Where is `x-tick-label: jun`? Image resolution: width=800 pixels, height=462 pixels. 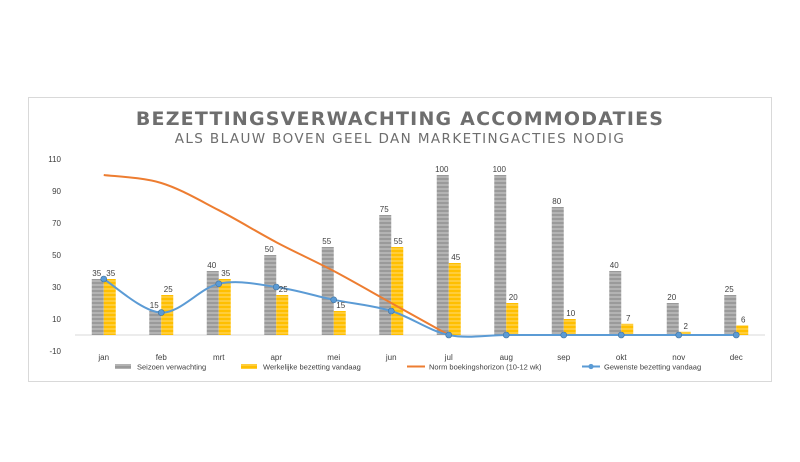
x-tick-label: jun is located at coordinates (391, 357).